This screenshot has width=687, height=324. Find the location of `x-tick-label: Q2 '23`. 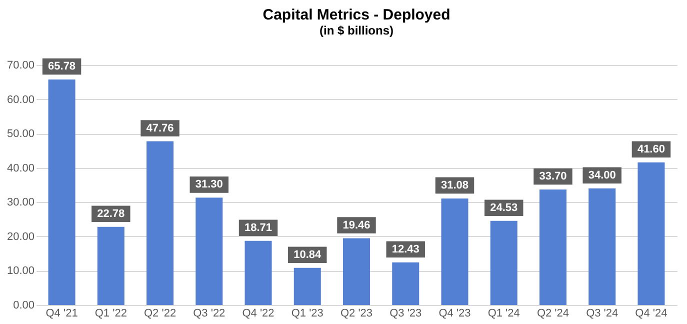

x-tick-label: Q2 '23 is located at coordinates (356, 314).